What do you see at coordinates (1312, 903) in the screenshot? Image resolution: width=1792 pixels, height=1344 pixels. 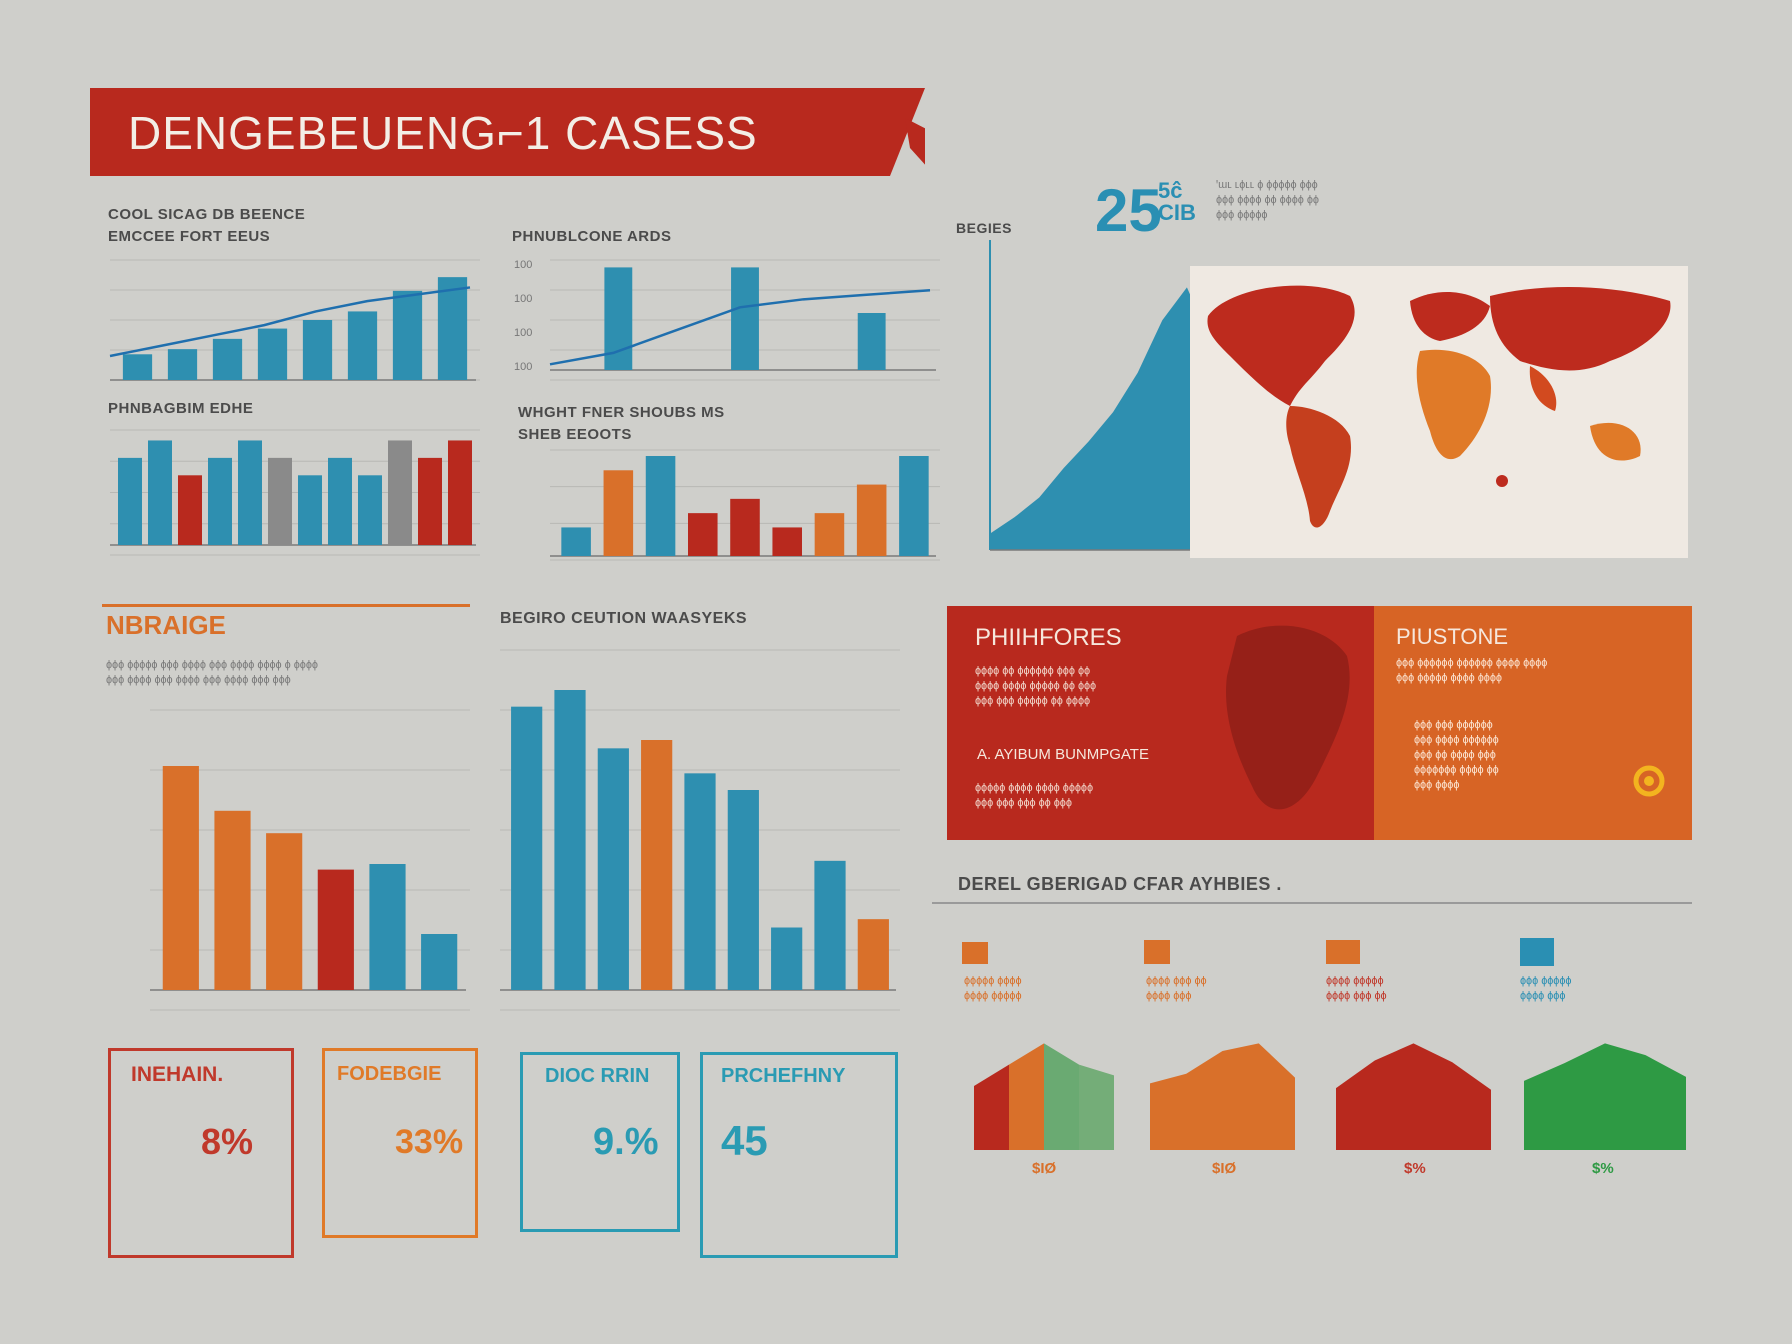 I see `br-rule` at bounding box center [1312, 903].